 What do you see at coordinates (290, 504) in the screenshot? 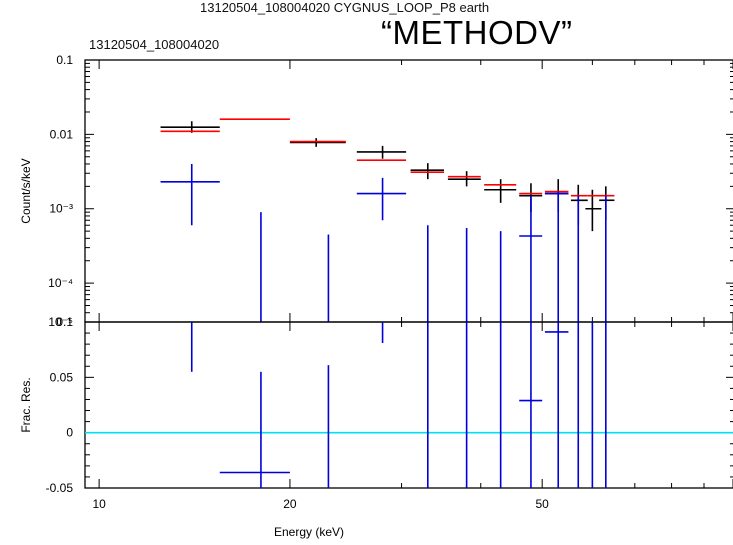
I see `x-tick-label: 20` at bounding box center [290, 504].